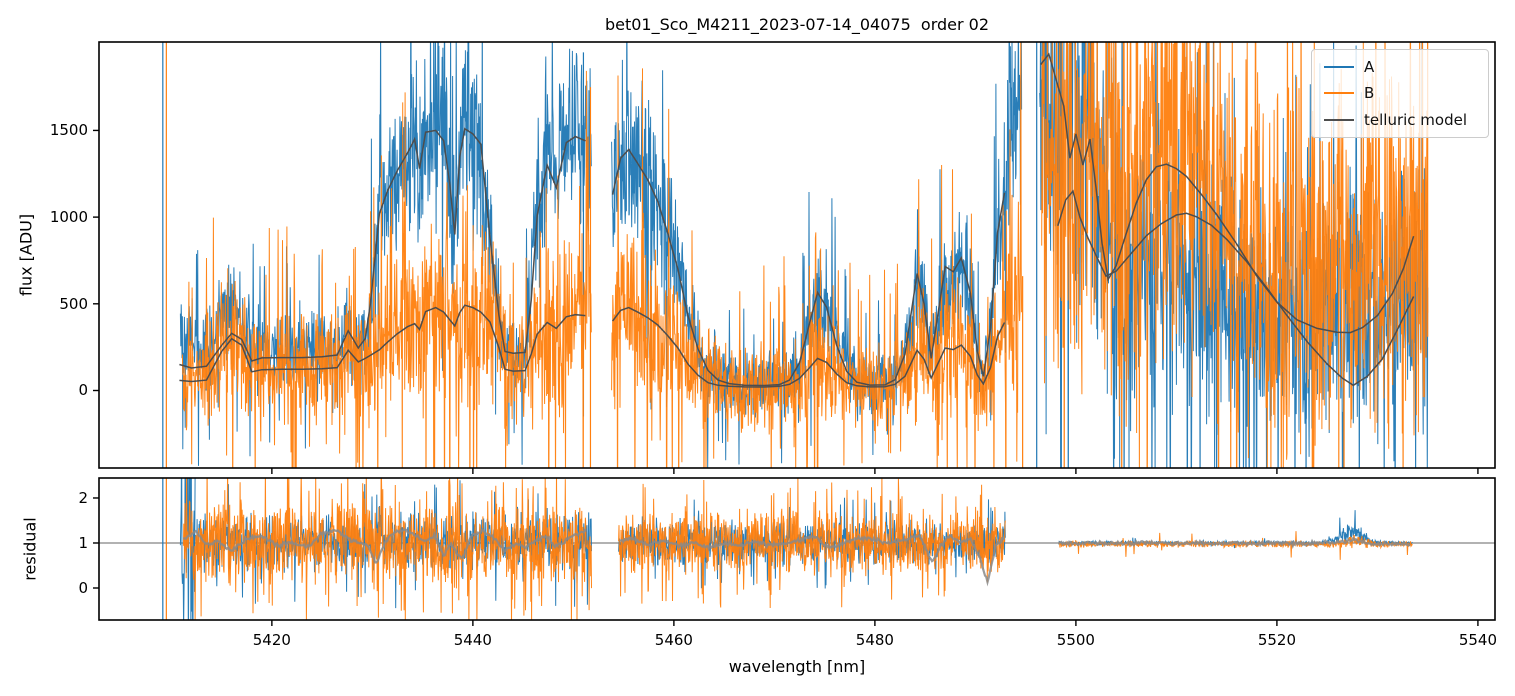  I want to click on y-axis-label-residual: residual, so click(30, 549).